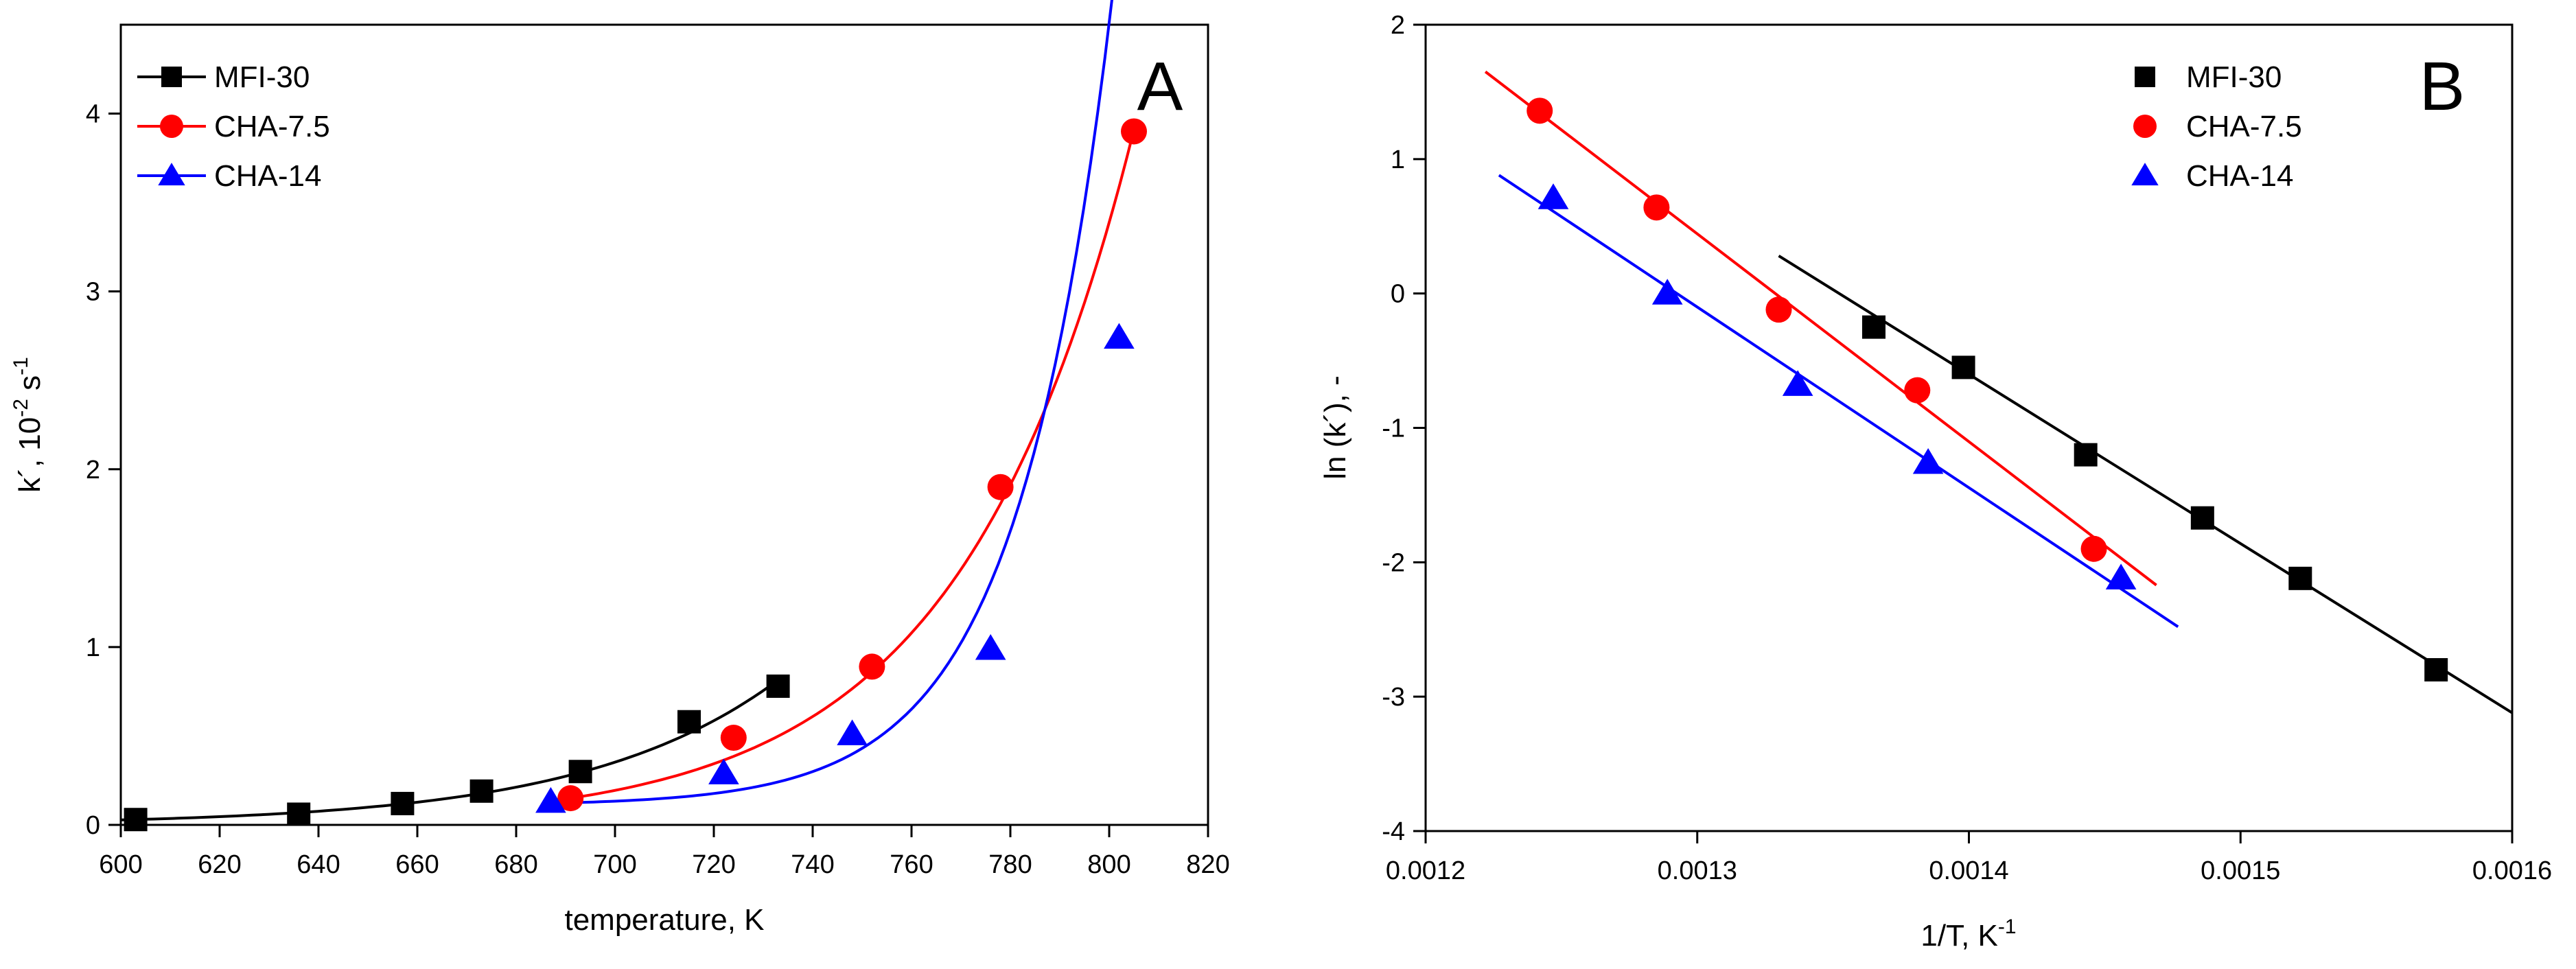 The width and height of the screenshot is (2576, 969). I want to click on x-tick-label: 0.0014, so click(1968, 871).